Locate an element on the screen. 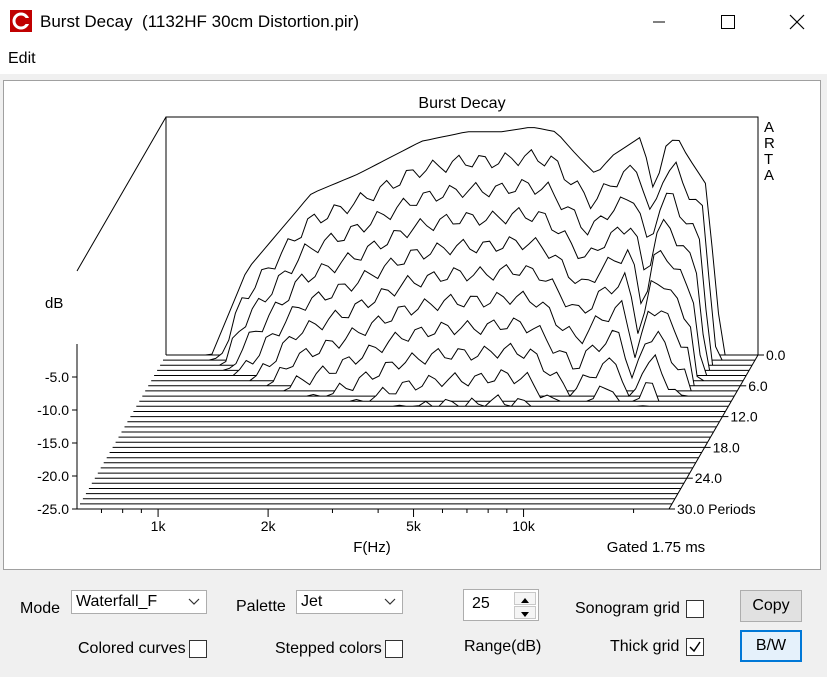 This screenshot has width=827, height=677. menu-bar: Edit is located at coordinates (413, 59).